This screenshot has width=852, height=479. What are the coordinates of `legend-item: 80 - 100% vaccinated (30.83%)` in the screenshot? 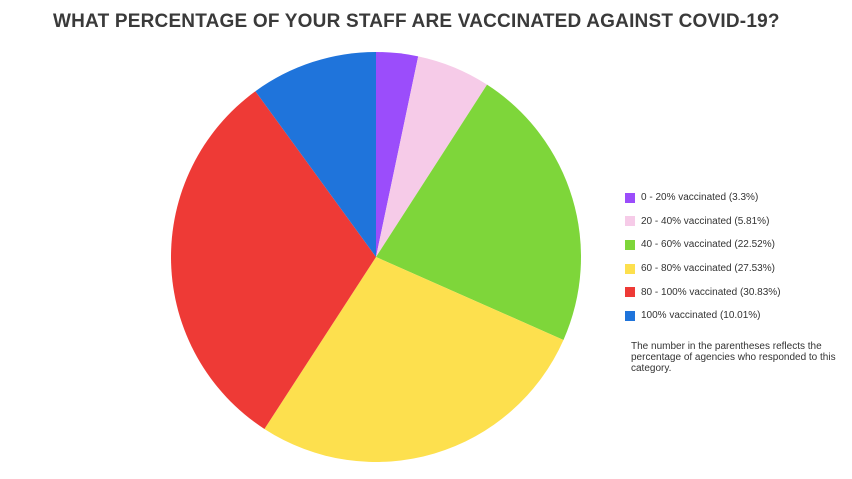 It's located at (735, 292).